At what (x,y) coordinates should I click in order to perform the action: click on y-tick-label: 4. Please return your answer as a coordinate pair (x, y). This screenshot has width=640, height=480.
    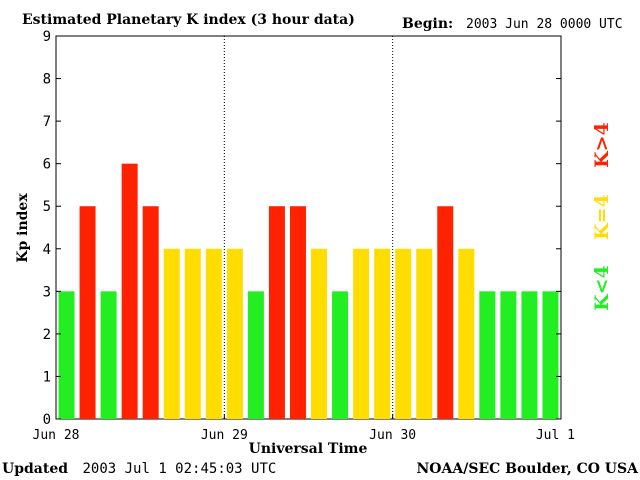
    Looking at the image, I should click on (47, 250).